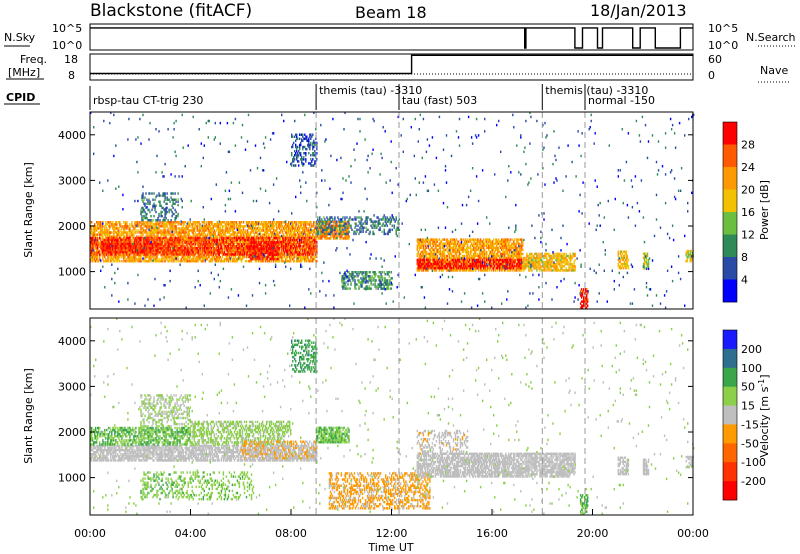 The width and height of the screenshot is (800, 554). What do you see at coordinates (621, 100) in the screenshot?
I see `cpid-program-4: normal -150` at bounding box center [621, 100].